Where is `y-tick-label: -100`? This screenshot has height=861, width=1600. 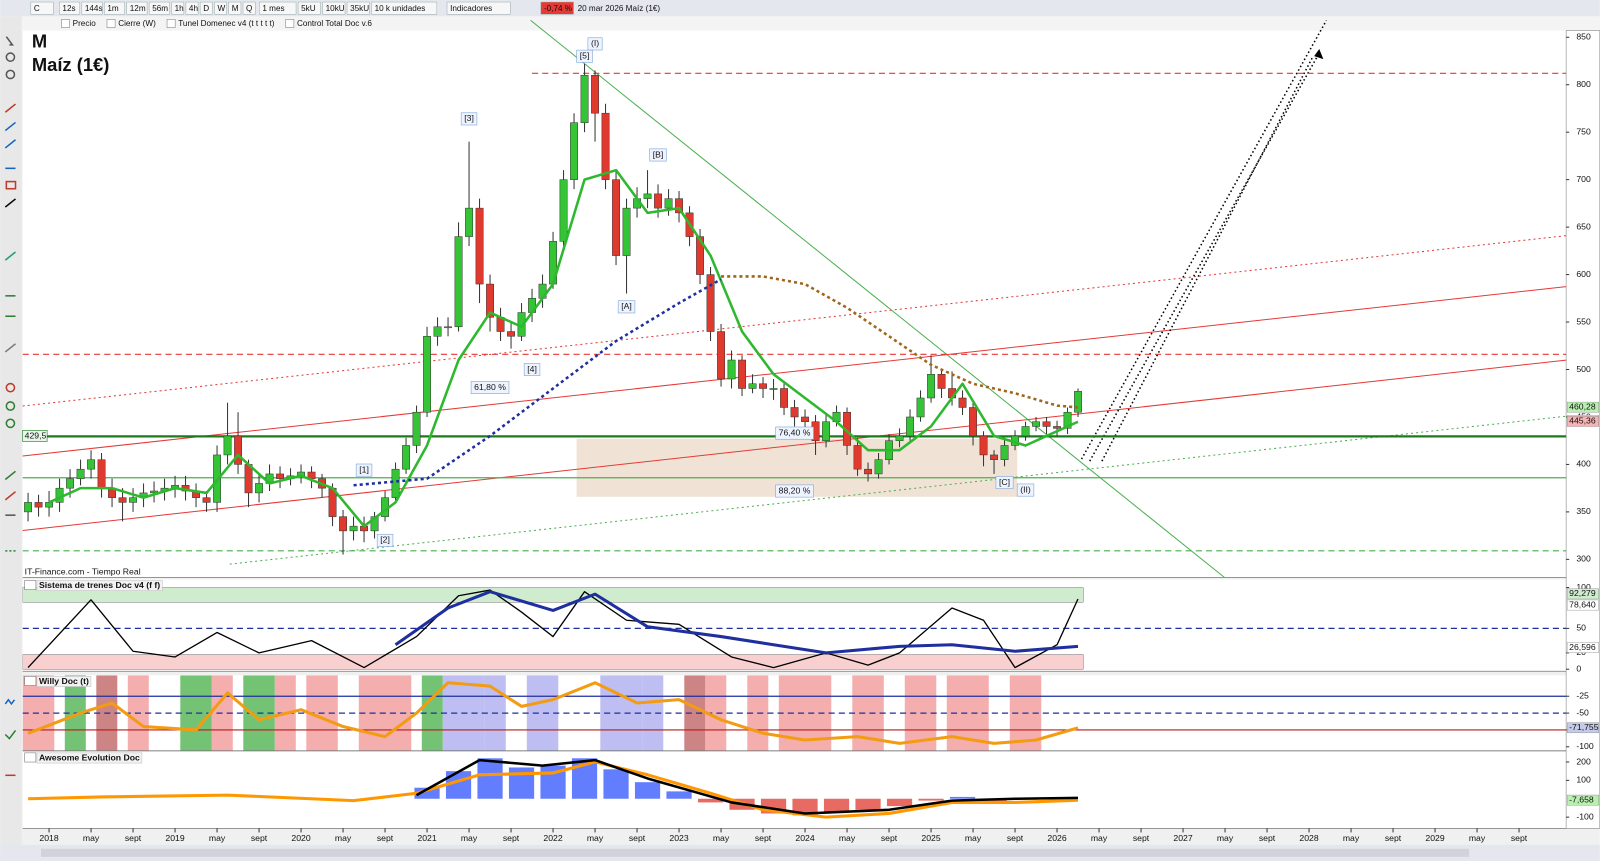 y-tick-label: -100 is located at coordinates (1585, 746).